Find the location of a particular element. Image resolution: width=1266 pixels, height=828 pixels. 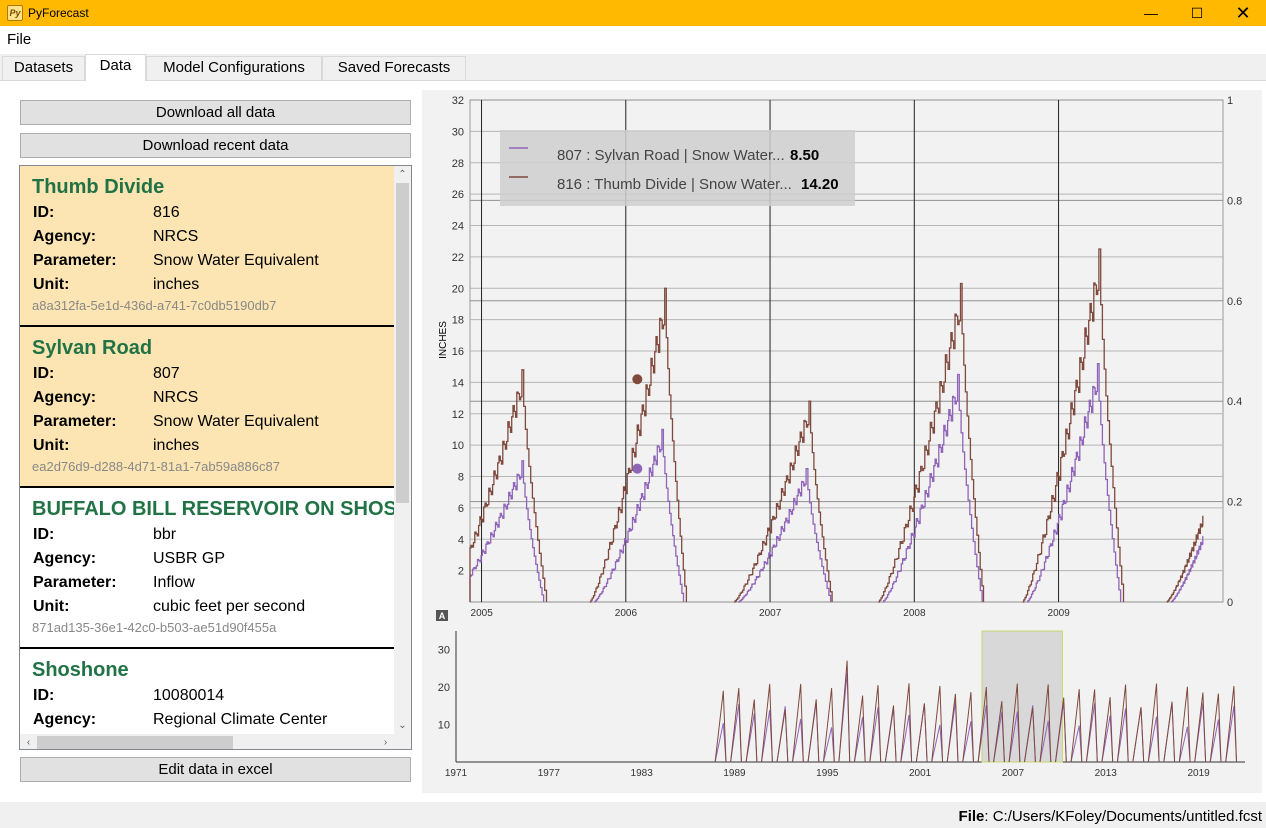

id-value: 807 is located at coordinates (166, 373).